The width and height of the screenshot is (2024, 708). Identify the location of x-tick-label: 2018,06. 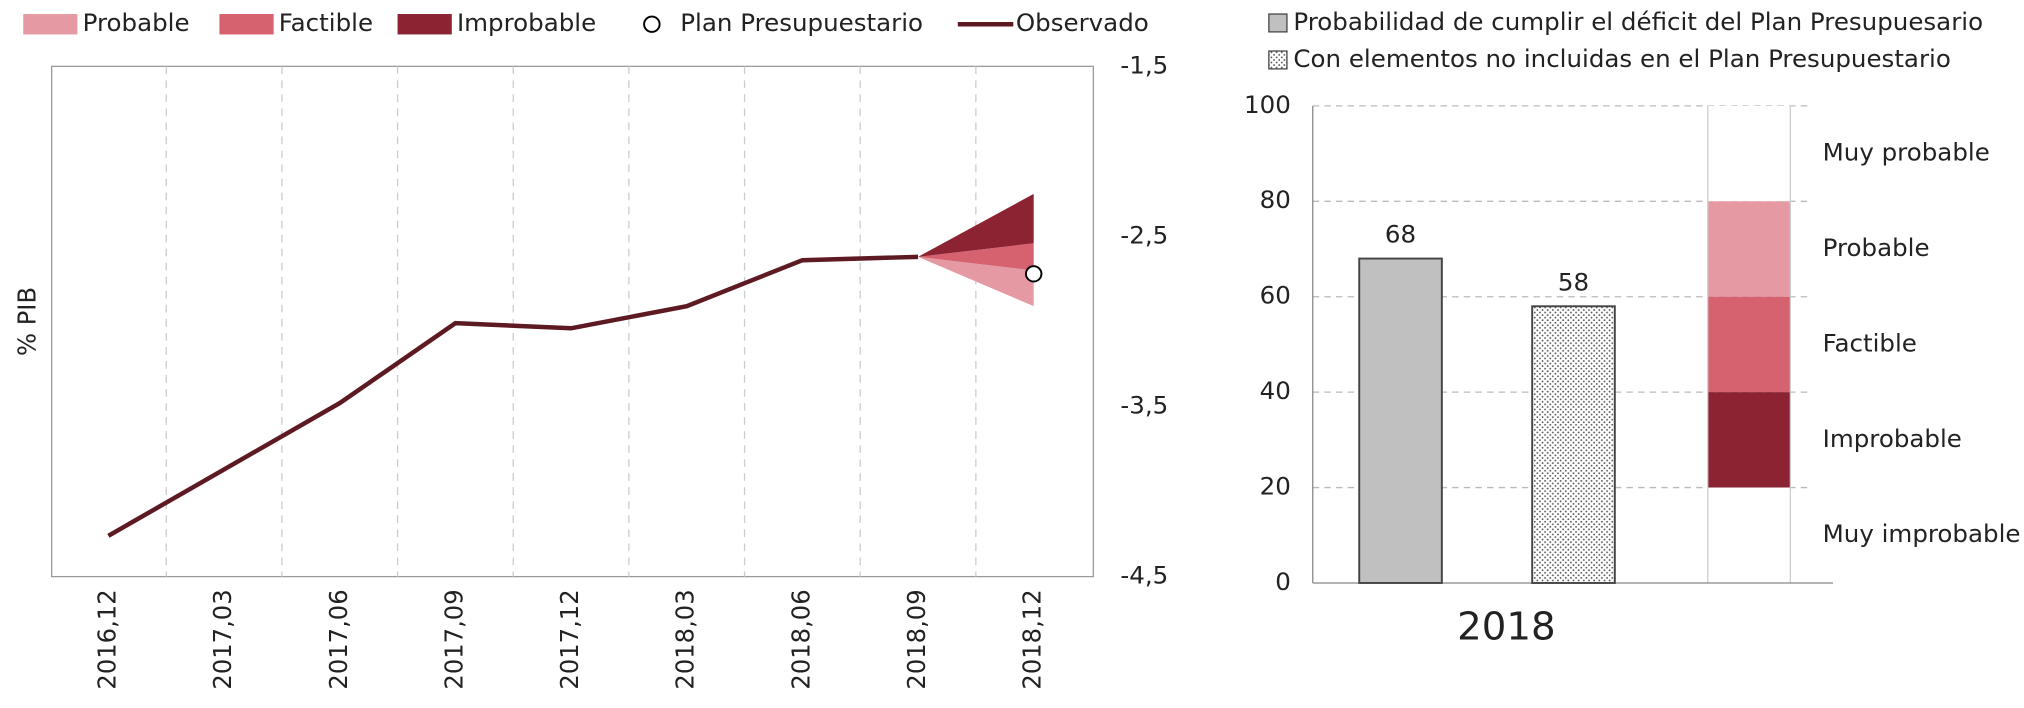
(800, 639).